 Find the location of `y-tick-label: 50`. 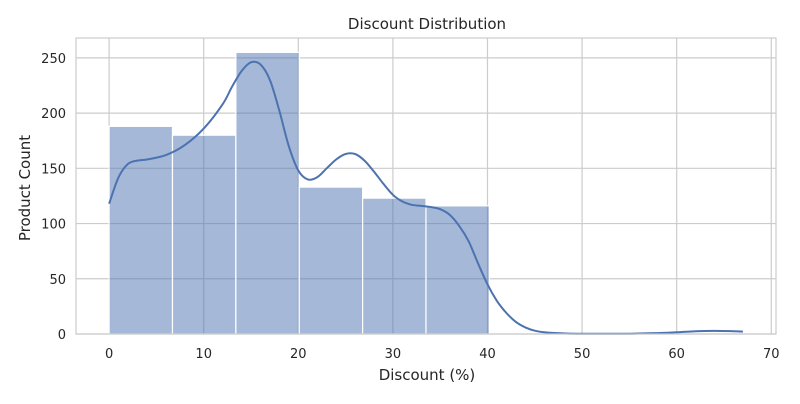

y-tick-label: 50 is located at coordinates (57, 280).